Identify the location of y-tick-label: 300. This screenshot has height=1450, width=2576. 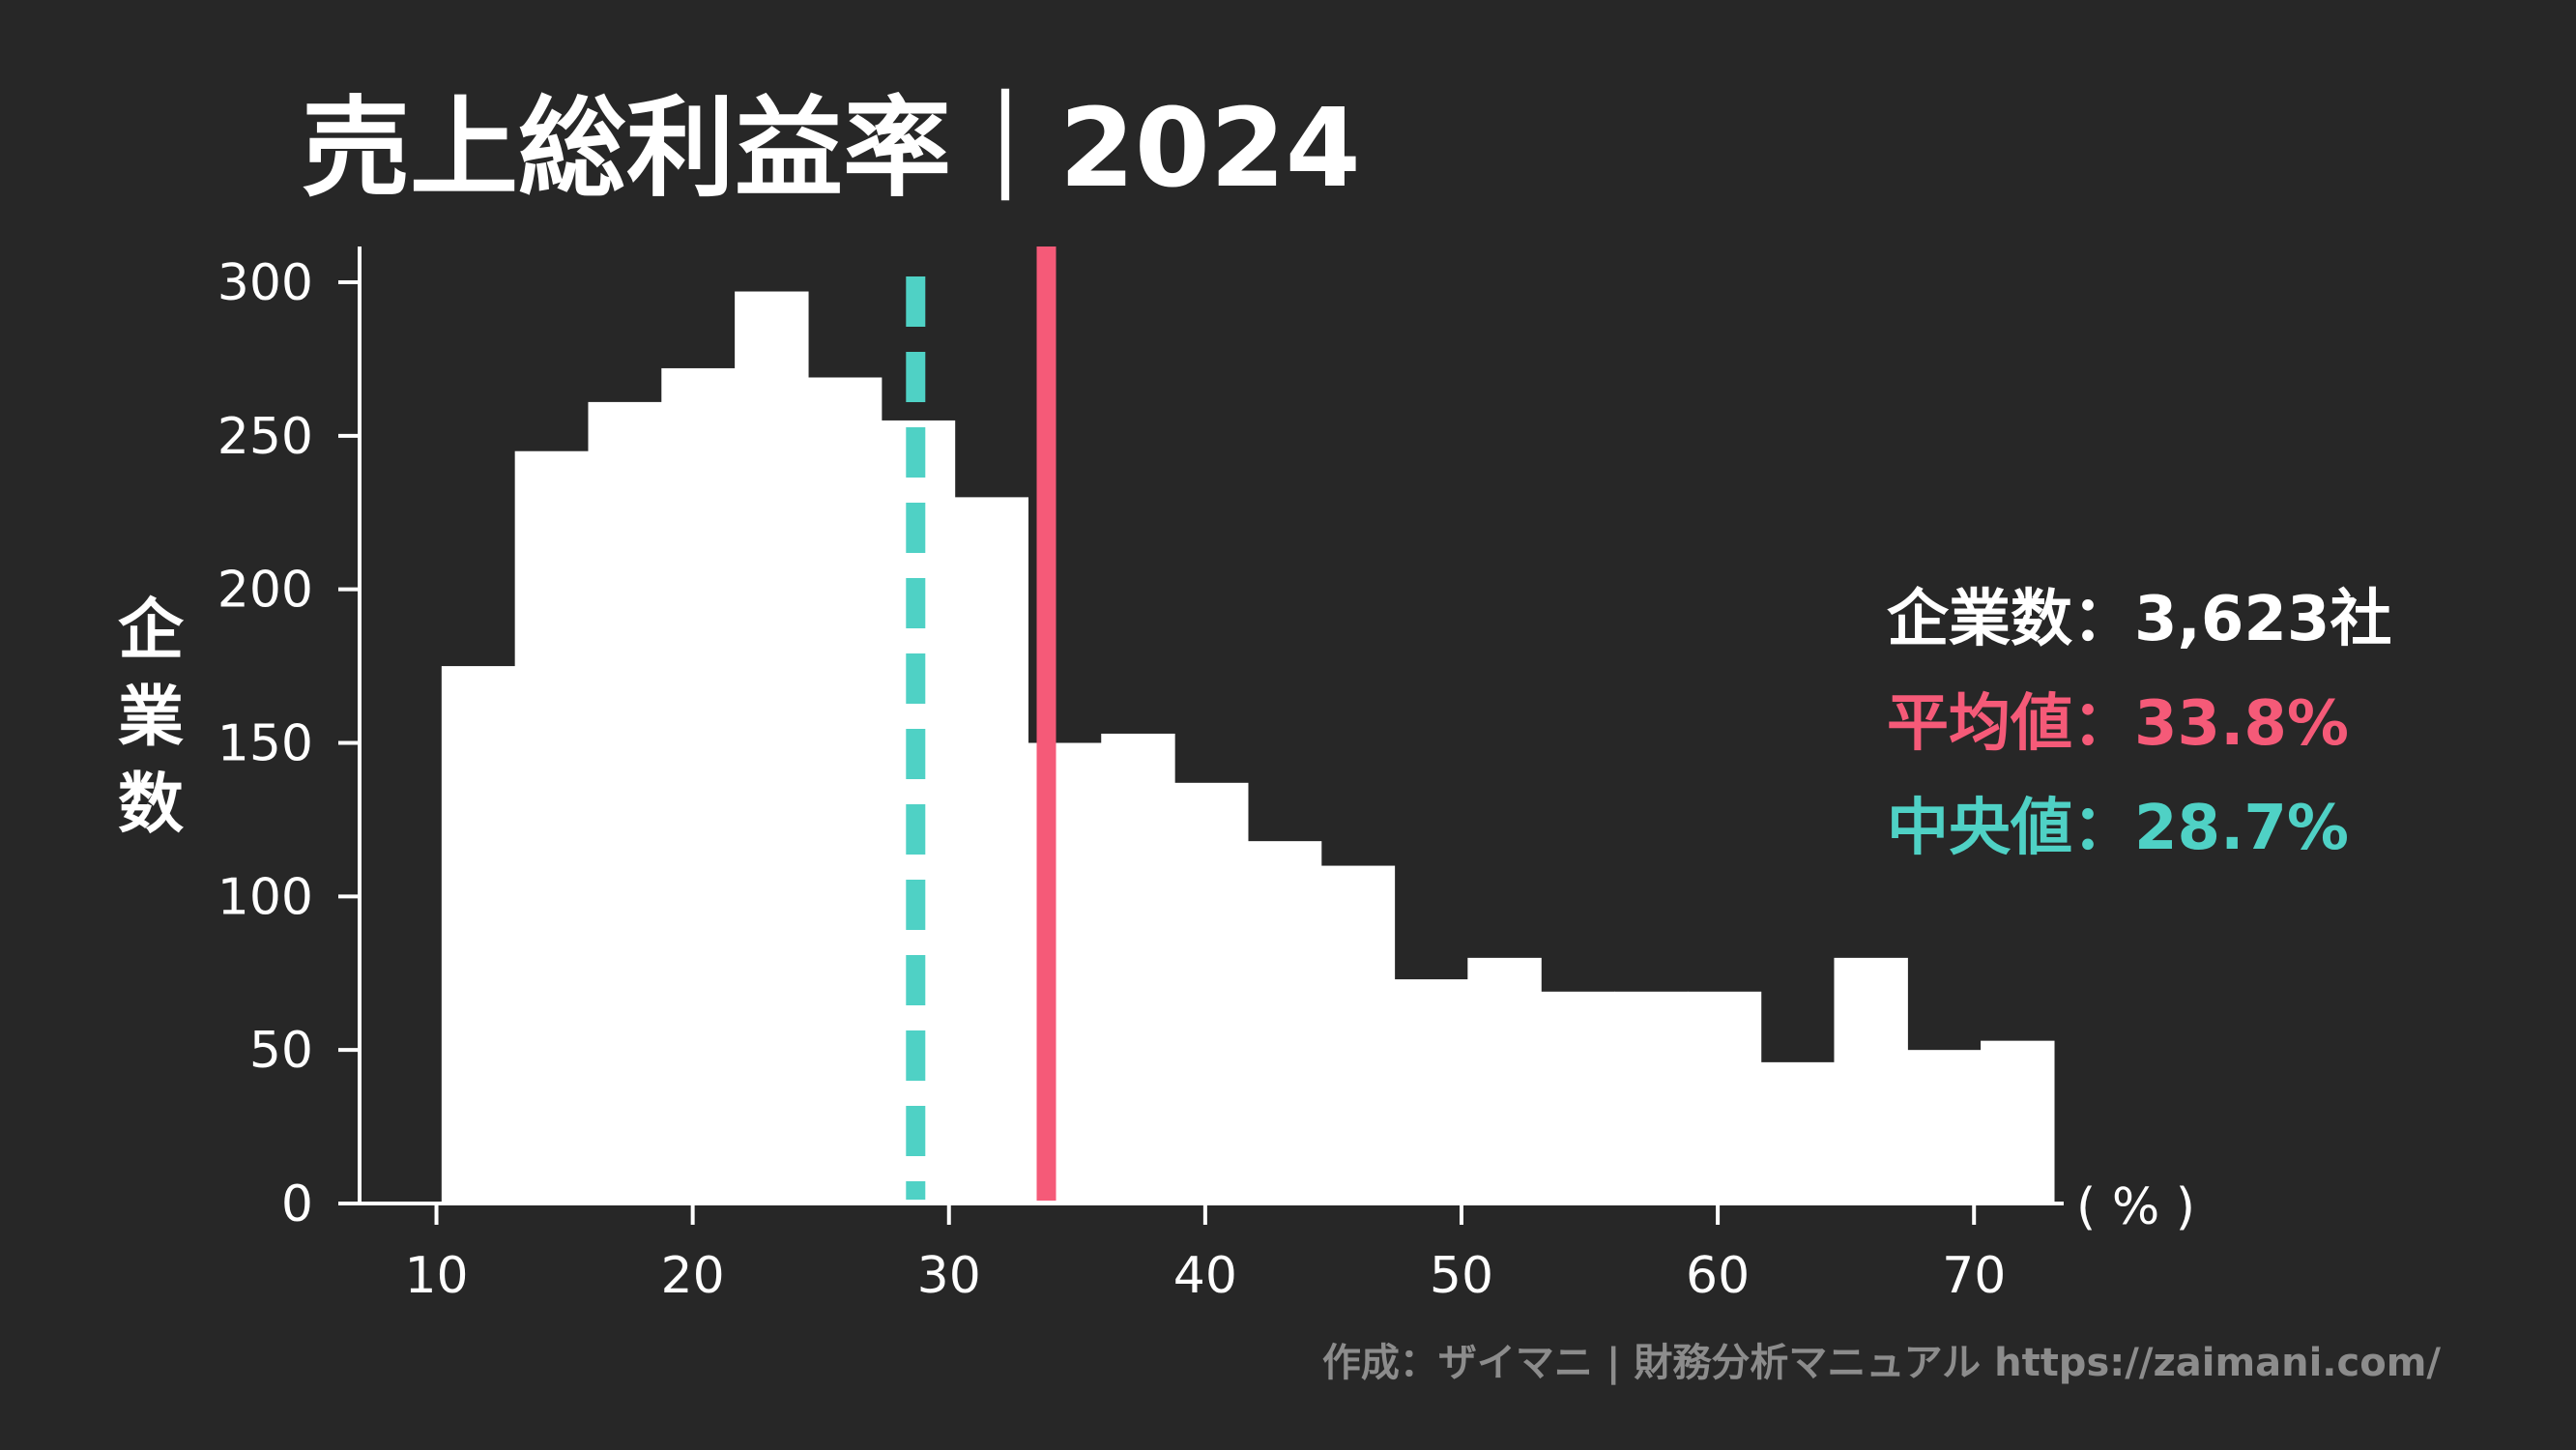
(265, 283).